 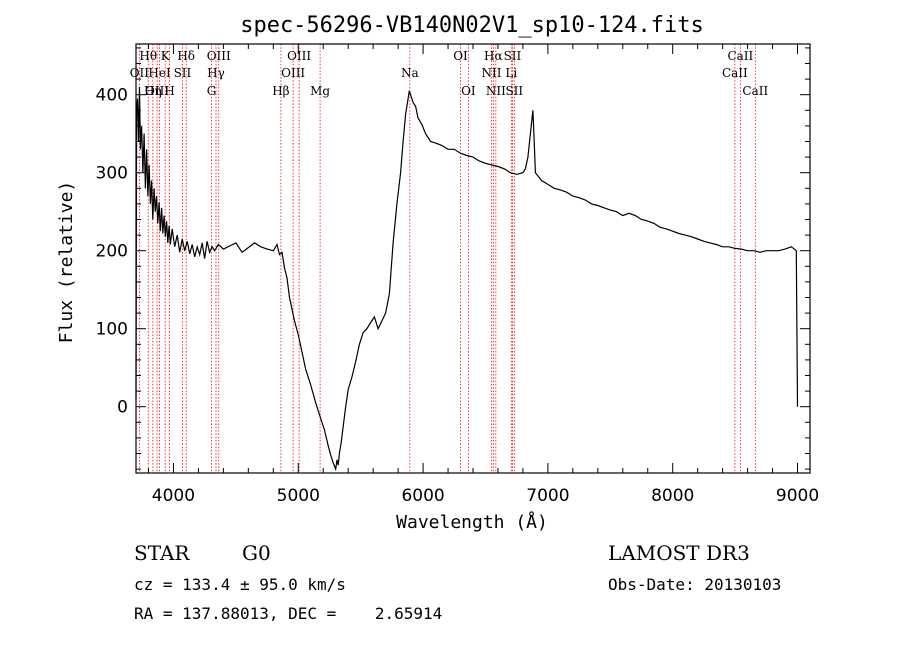 I want to click on object-subclass: G0, so click(x=256, y=553).